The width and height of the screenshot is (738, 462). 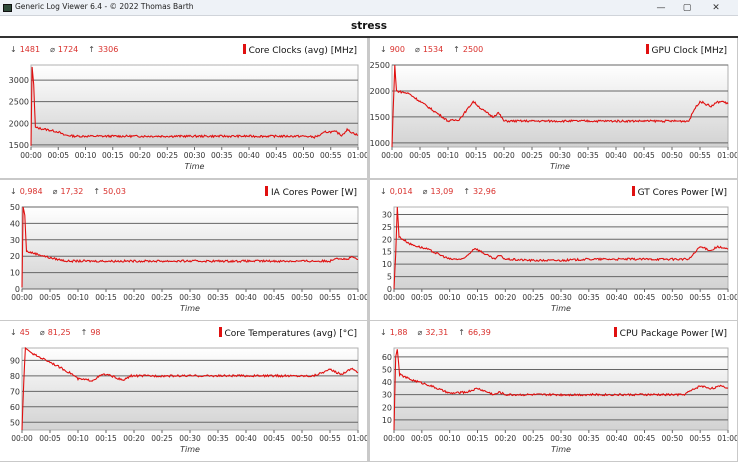 I want to click on maximize-button: ▢, so click(x=687, y=8).